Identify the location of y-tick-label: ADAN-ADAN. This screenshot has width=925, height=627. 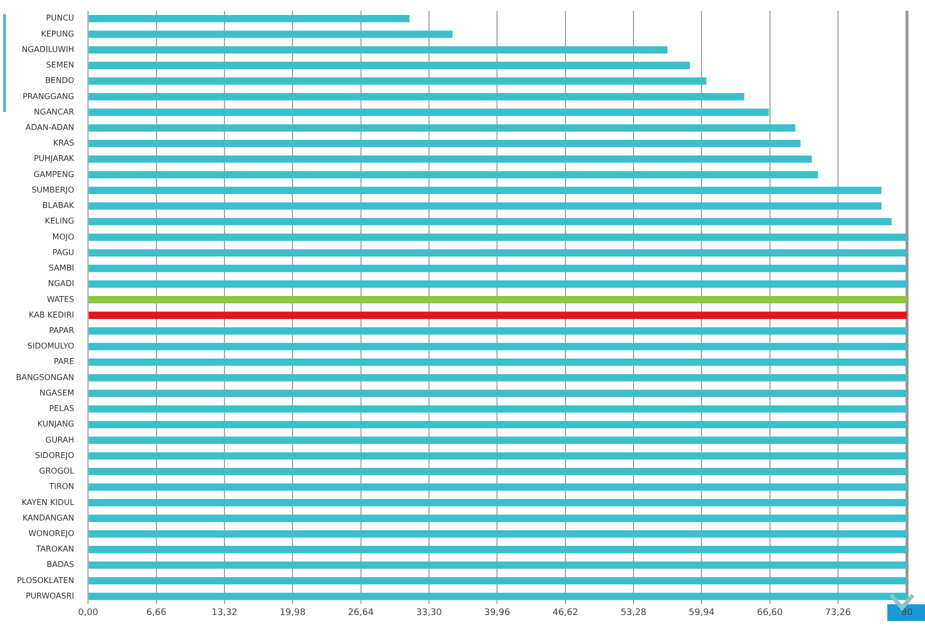
(50, 127).